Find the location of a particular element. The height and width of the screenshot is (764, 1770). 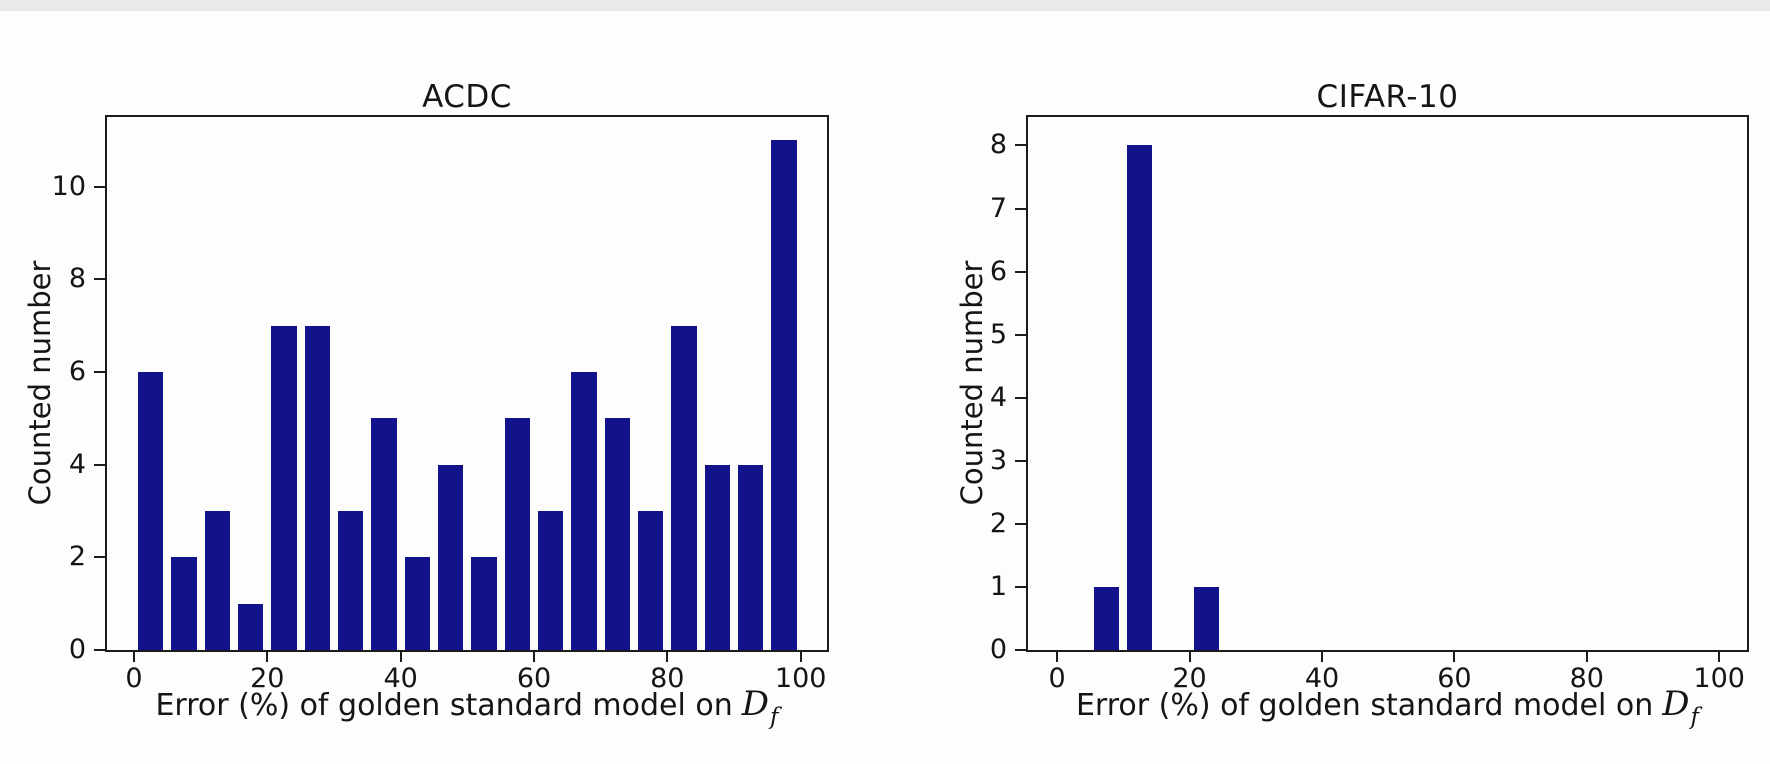

chart-title: CIFAR-10 is located at coordinates (1387, 97).